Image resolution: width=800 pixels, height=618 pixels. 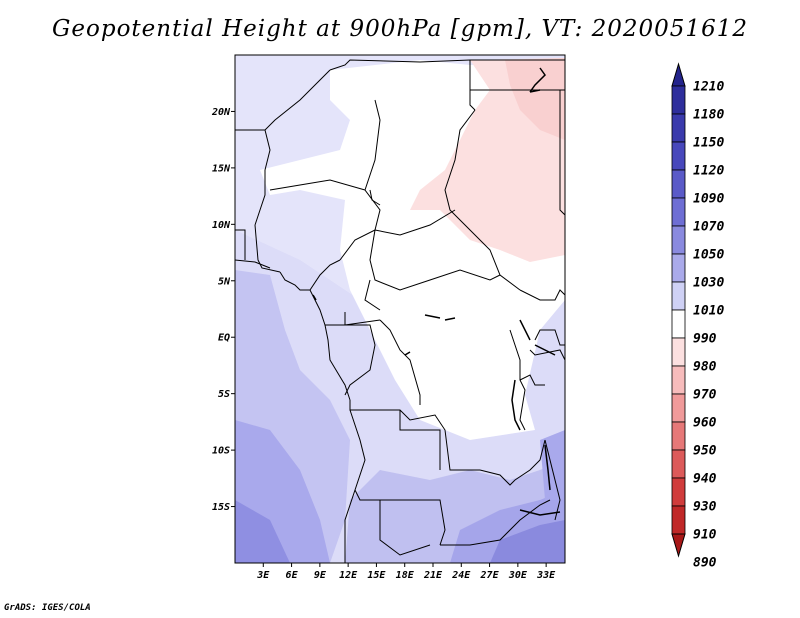 What do you see at coordinates (435, 260) in the screenshot?
I see `border-car` at bounding box center [435, 260].